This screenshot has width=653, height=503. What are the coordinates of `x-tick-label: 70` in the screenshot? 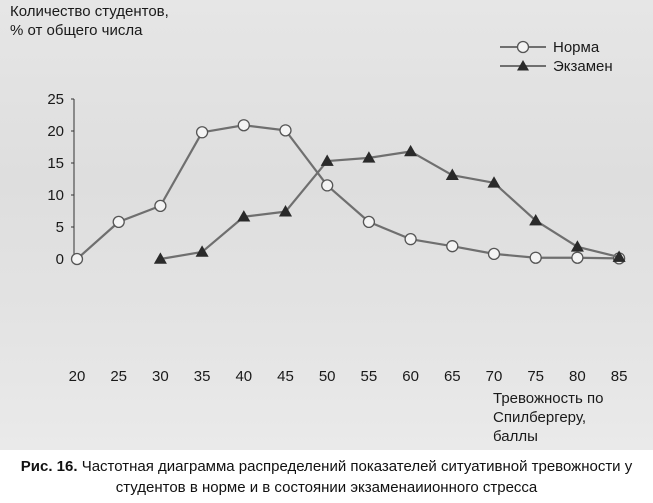 It's located at (494, 376).